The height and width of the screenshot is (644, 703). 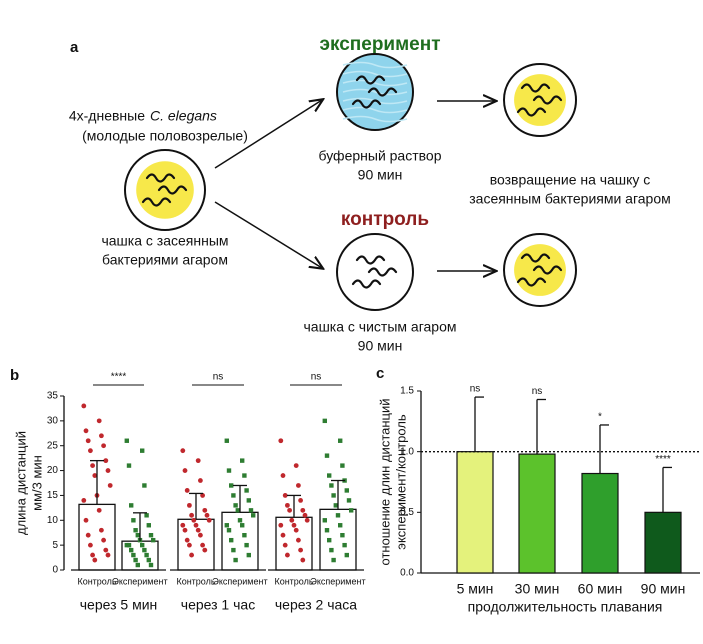 What do you see at coordinates (565, 607) in the screenshot?
I see `x-axis-label: продолжительность плавания` at bounding box center [565, 607].